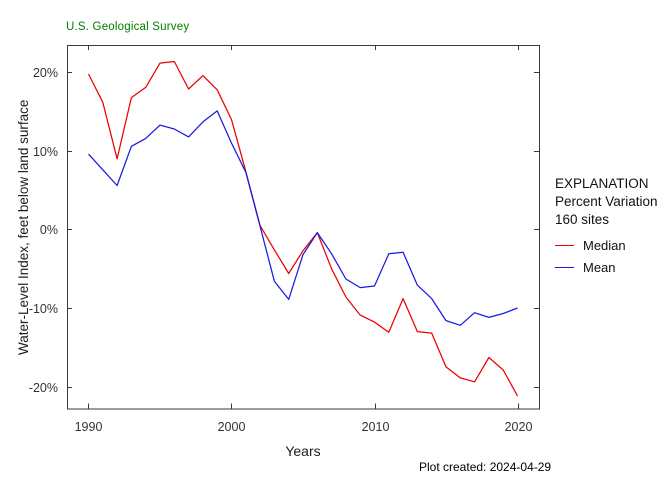 The image size is (672, 480). I want to click on x-tick-label: 1990, so click(89, 427).